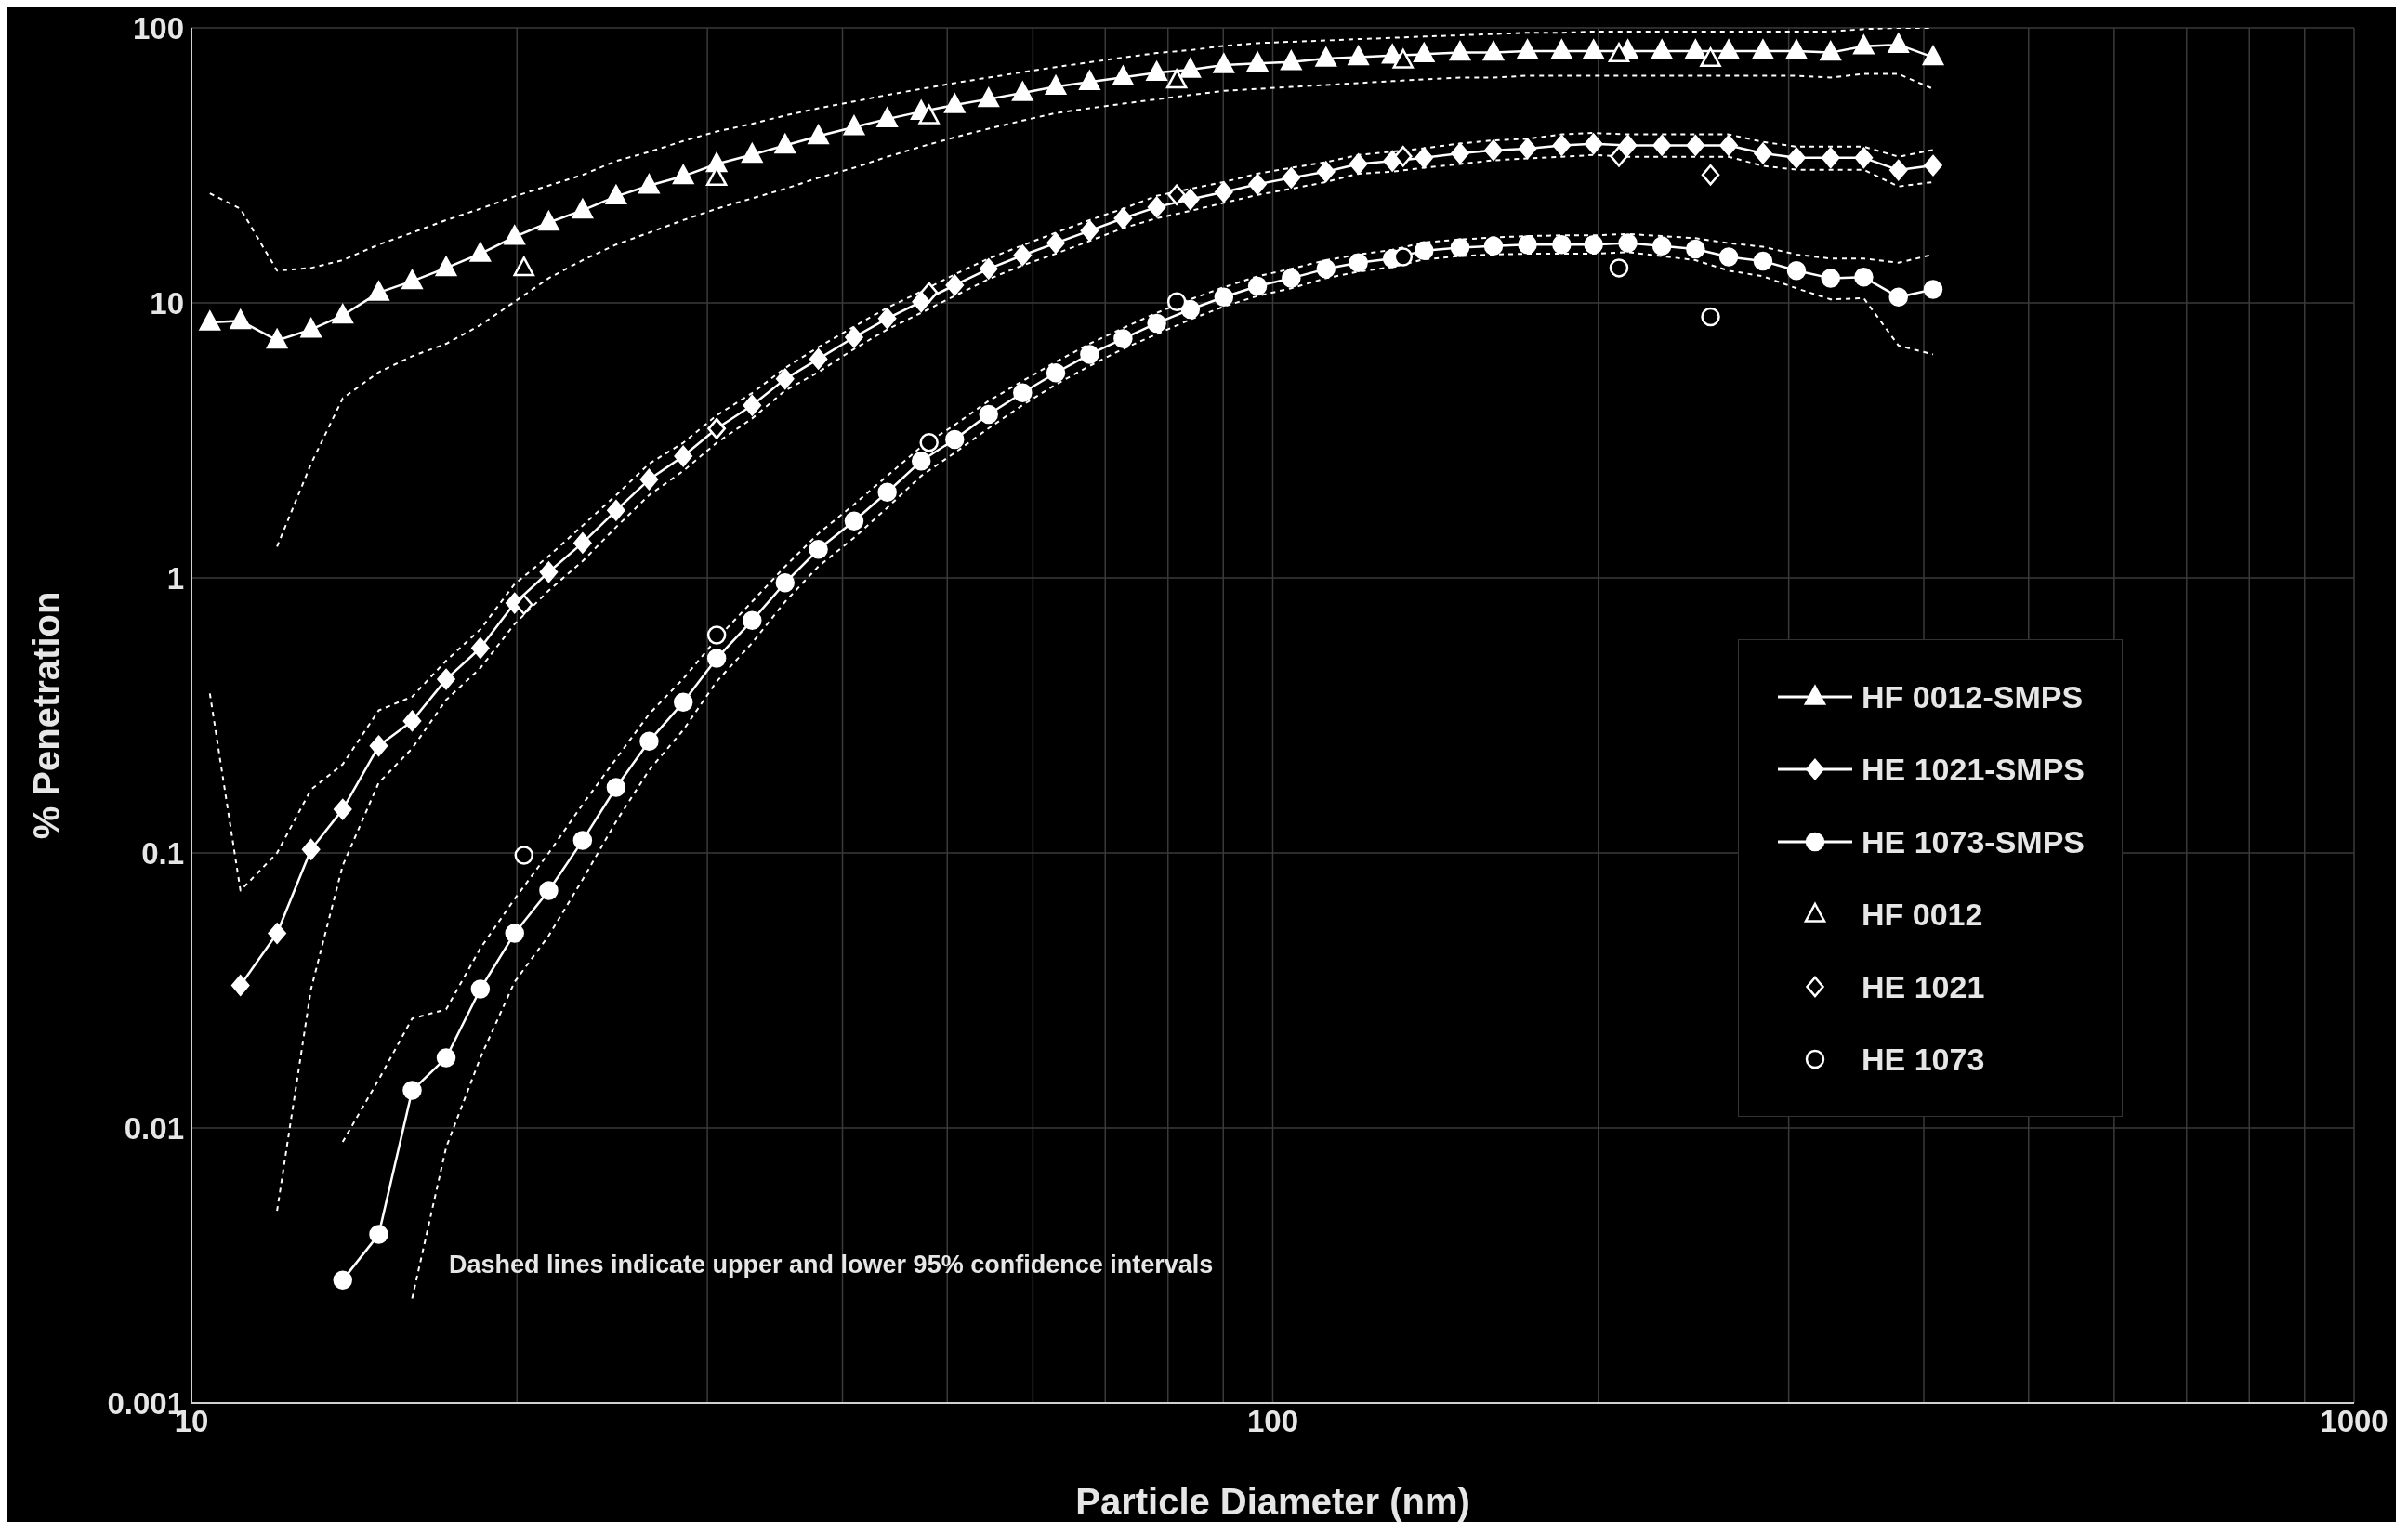 Image resolution: width=2408 pixels, height=1534 pixels. Describe the element at coordinates (2354, 1422) in the screenshot. I see `x-tick-label: 1000` at that location.